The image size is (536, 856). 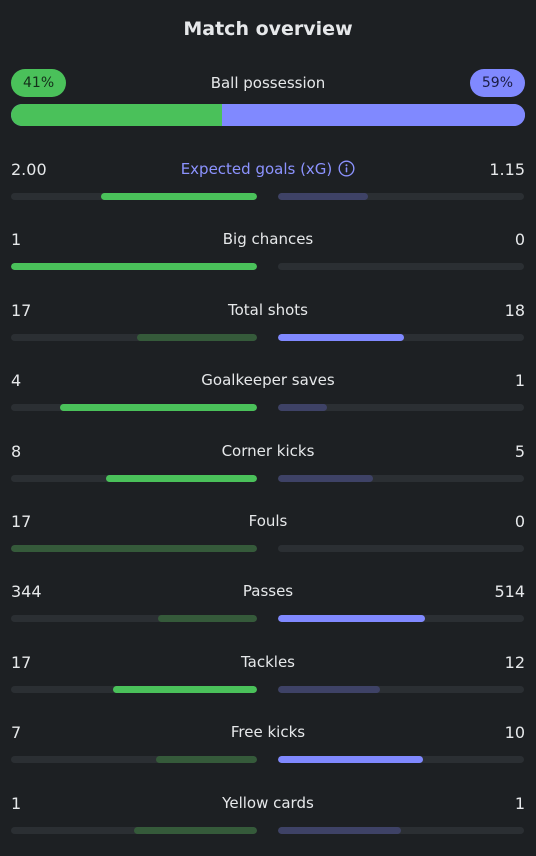 I want to click on info-icon, so click(x=346, y=168).